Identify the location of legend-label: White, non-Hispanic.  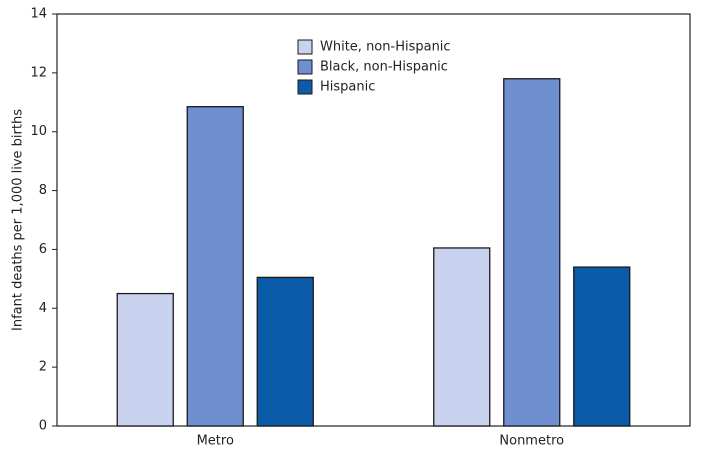
(385, 47).